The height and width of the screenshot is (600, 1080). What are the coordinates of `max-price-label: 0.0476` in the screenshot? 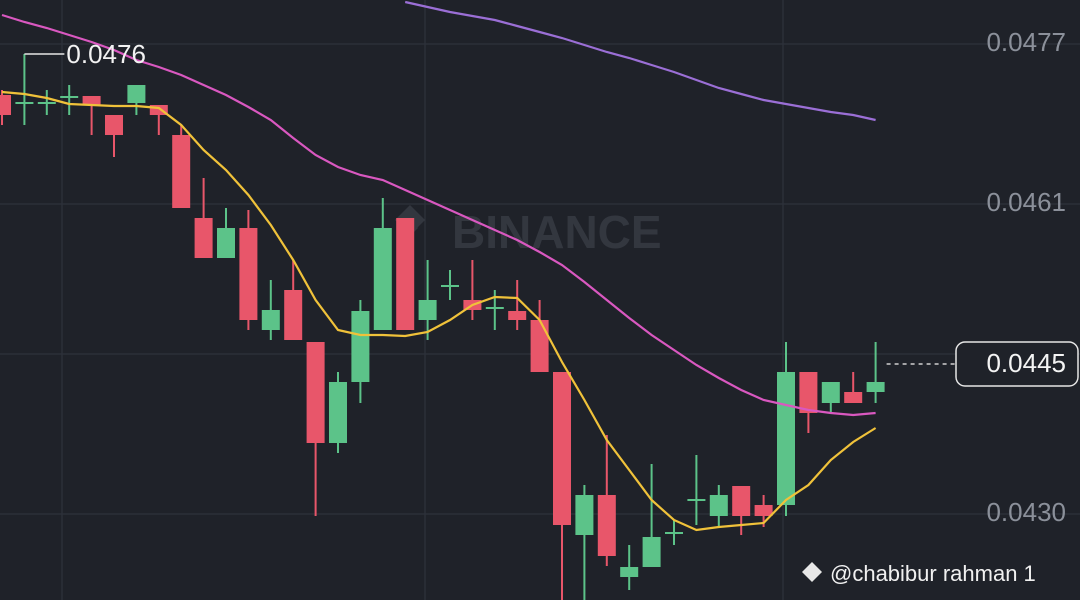 It's located at (106, 54).